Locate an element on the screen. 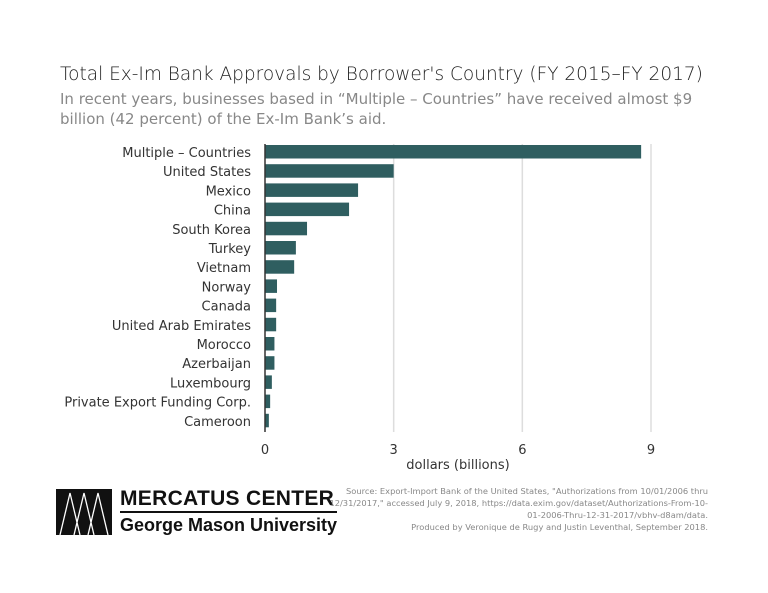  category-label: Morocco is located at coordinates (224, 345).